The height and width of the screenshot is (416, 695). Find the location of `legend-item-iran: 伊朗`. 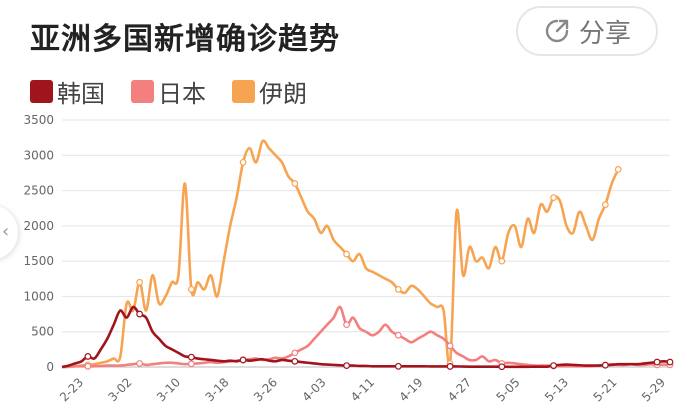

legend-item-iran: 伊朗 is located at coordinates (269, 91).